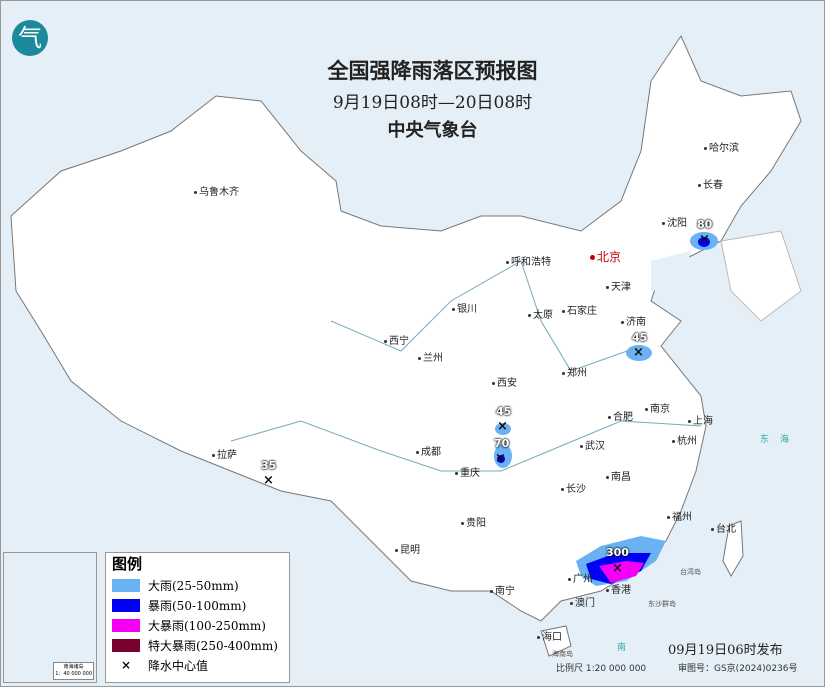  I want to click on sea-label: 海, so click(785, 440).